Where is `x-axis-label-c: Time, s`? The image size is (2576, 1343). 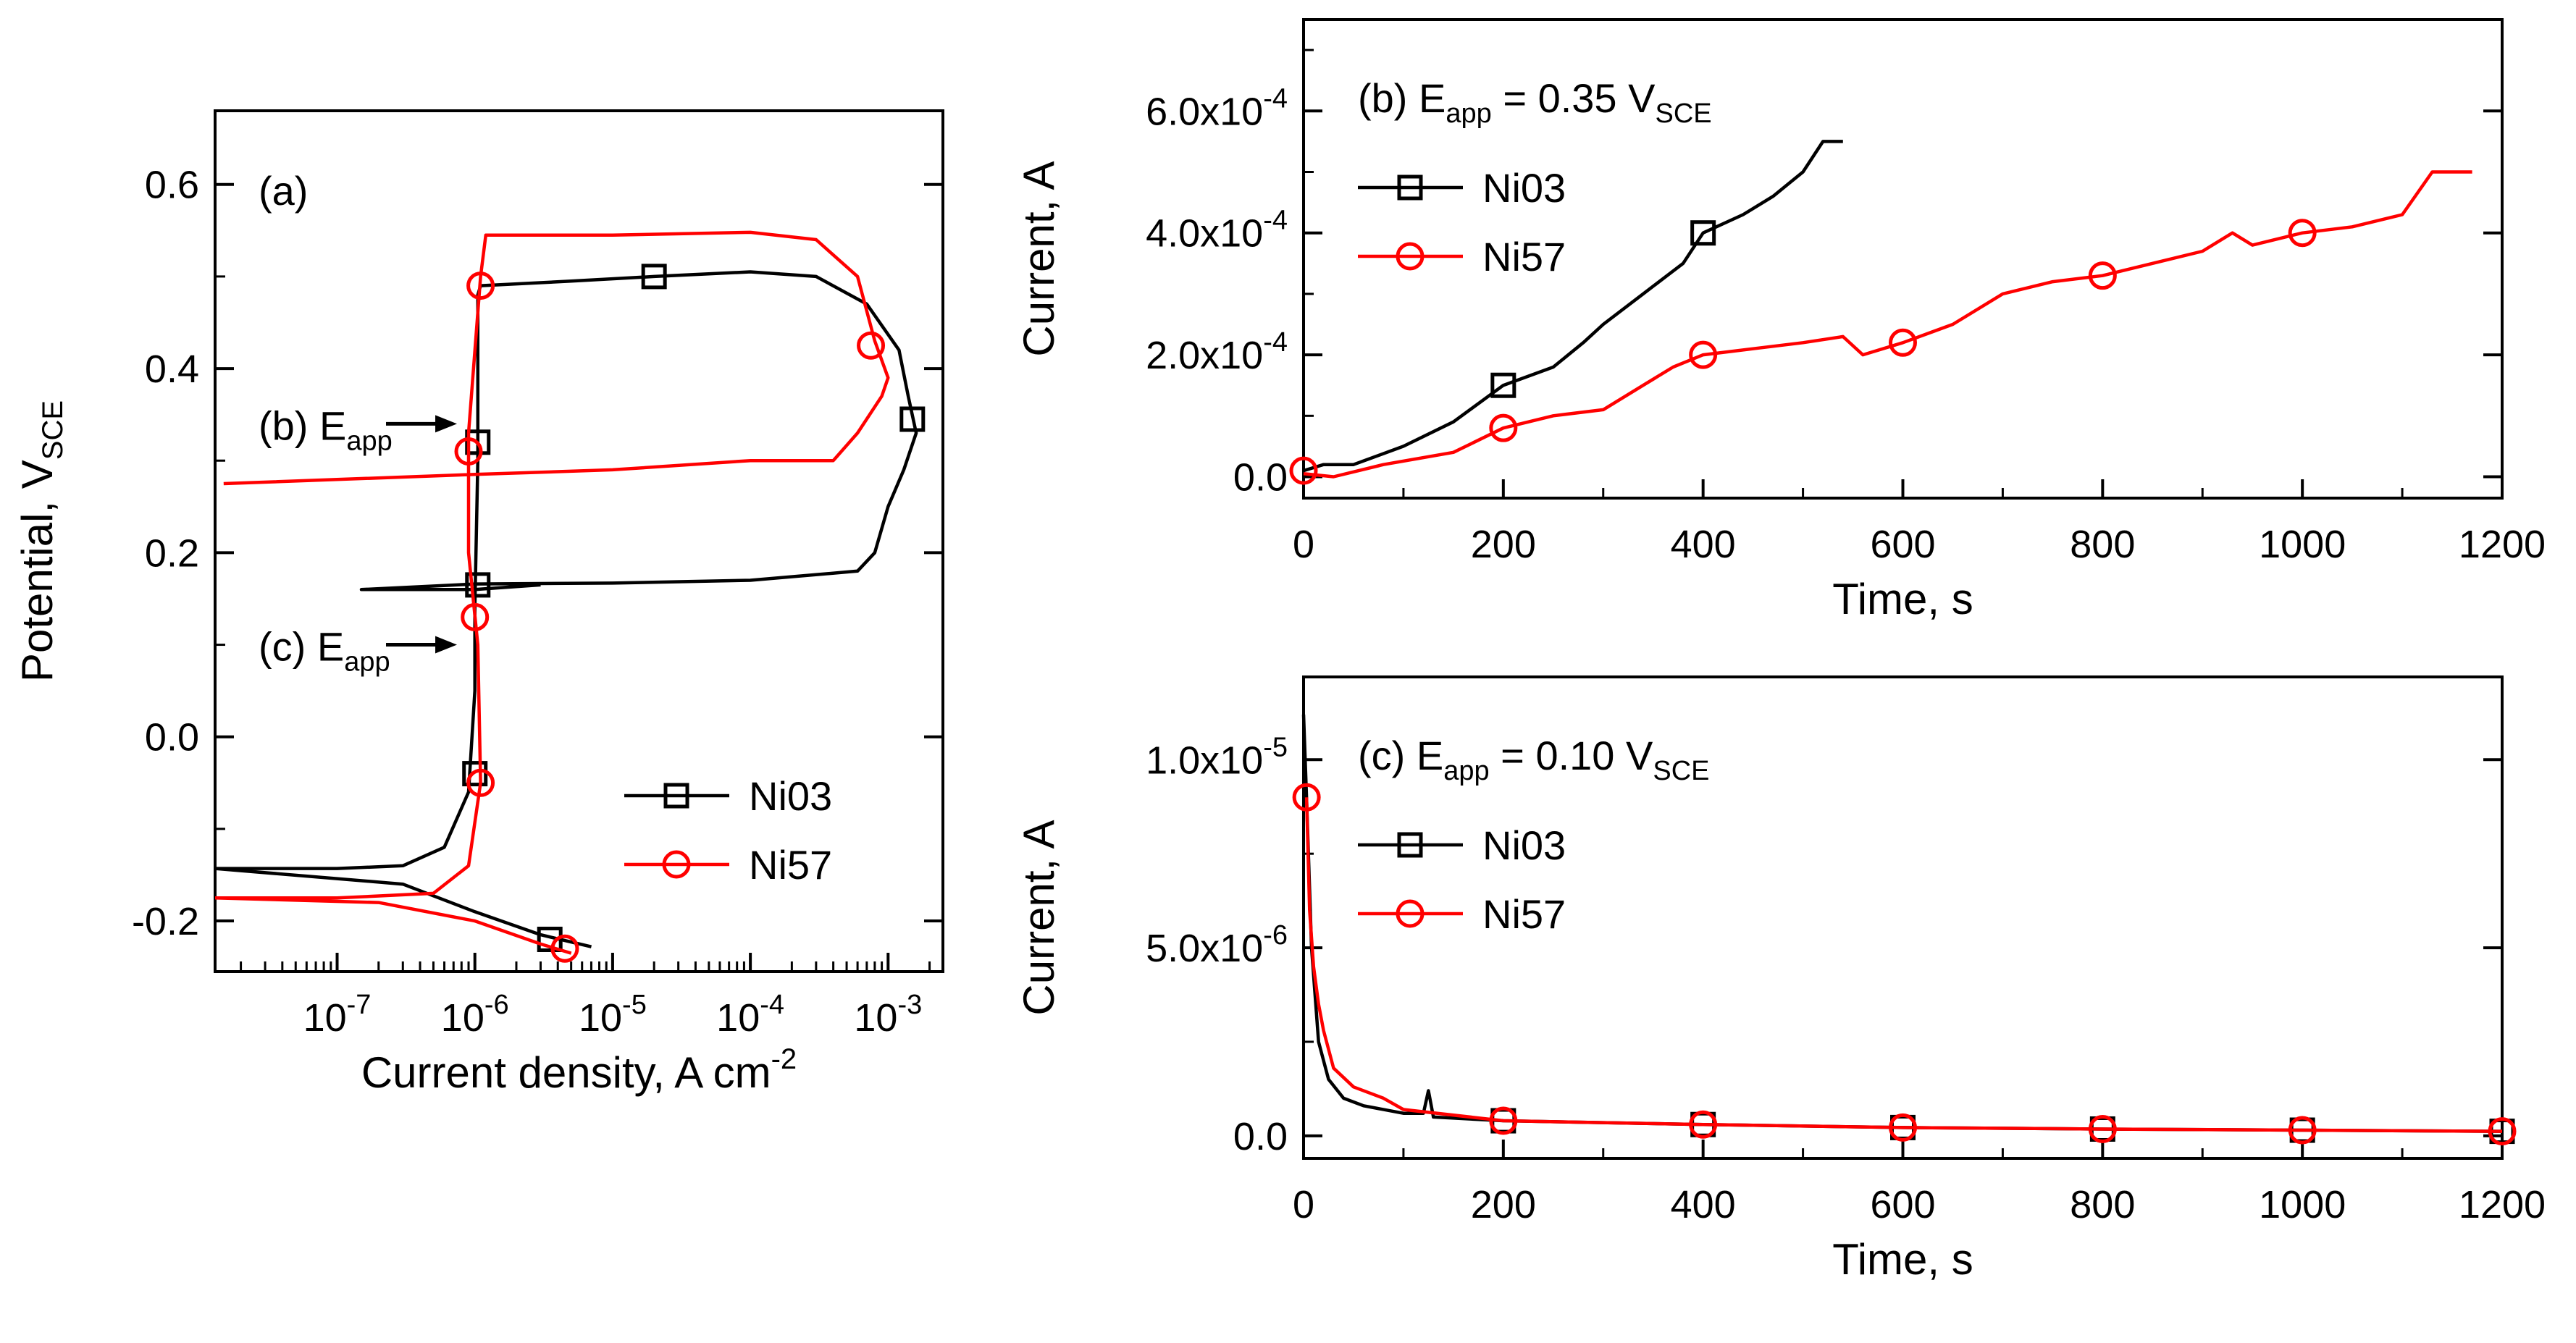
x-axis-label-c: Time, s is located at coordinates (1902, 1260).